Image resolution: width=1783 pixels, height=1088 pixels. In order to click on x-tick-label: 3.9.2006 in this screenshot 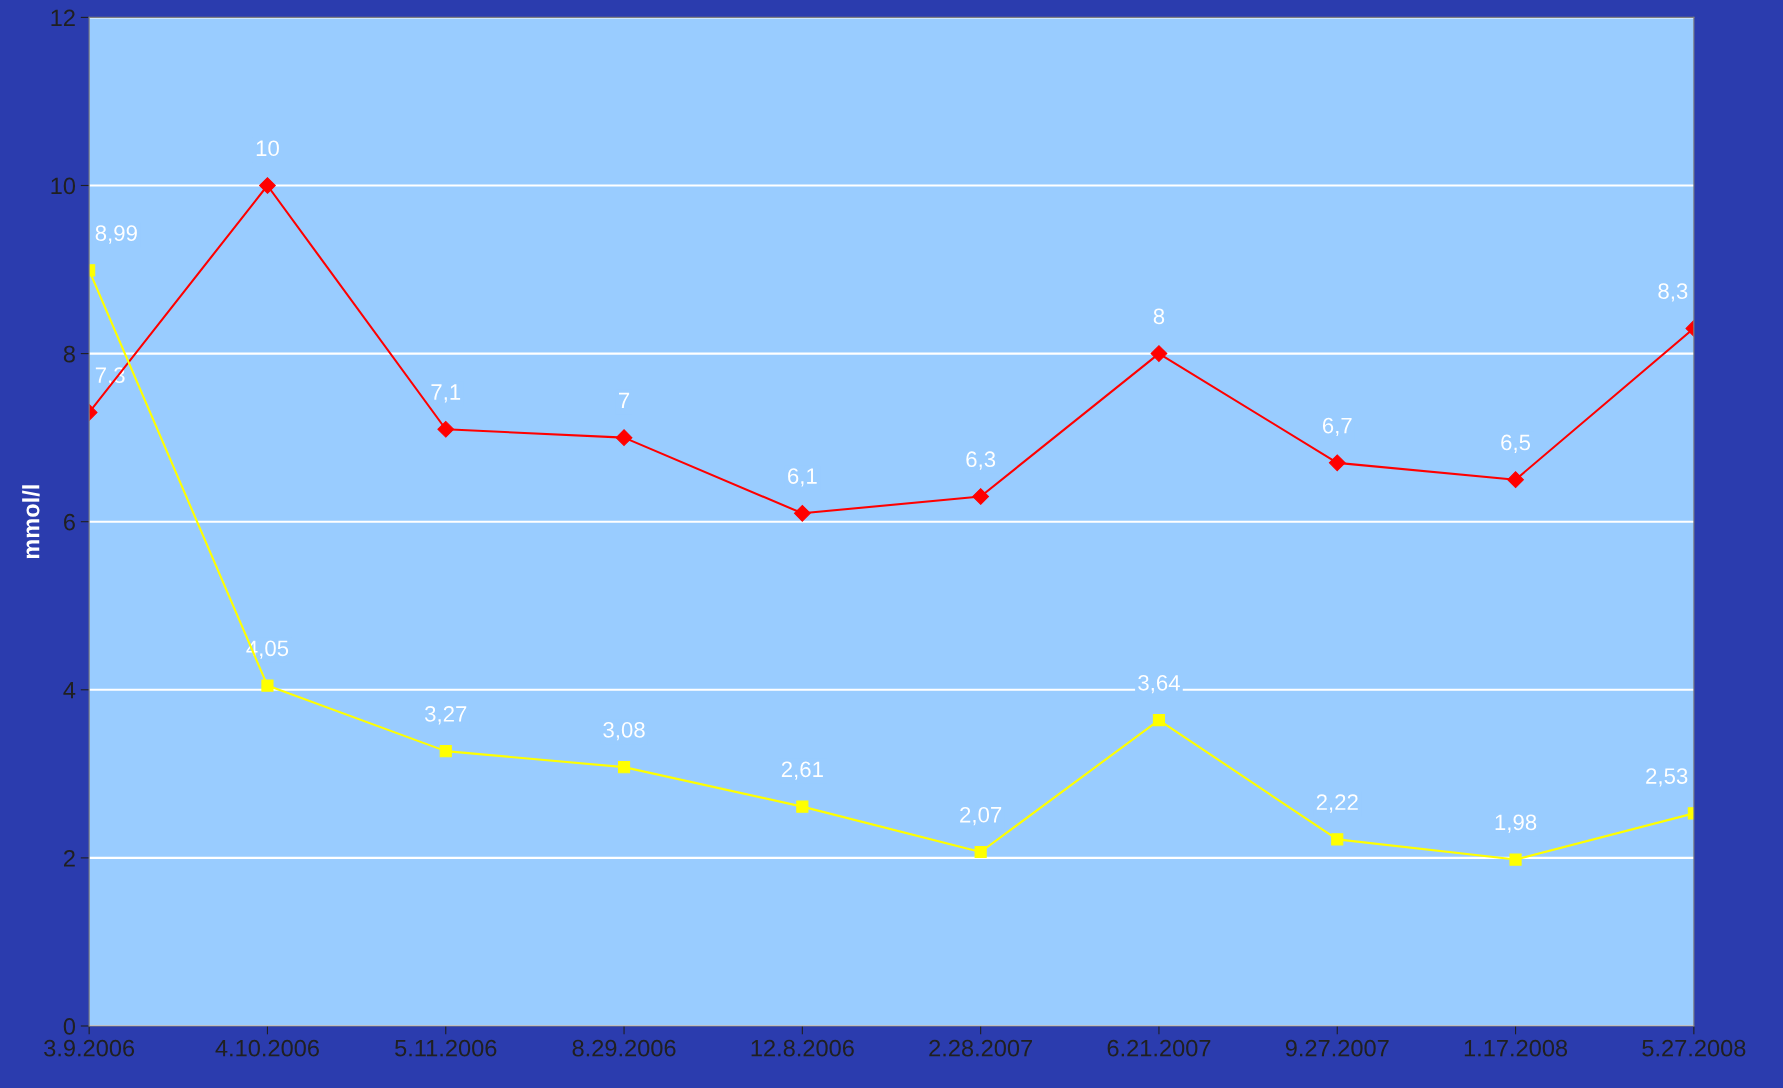, I will do `click(89, 1048)`.